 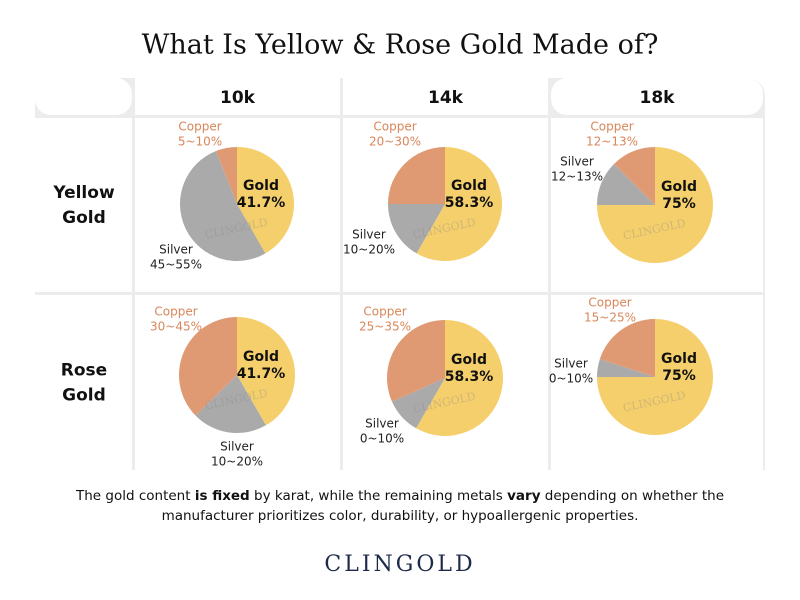 What do you see at coordinates (176, 265) in the screenshot?
I see `slice-value-label: 45~55%` at bounding box center [176, 265].